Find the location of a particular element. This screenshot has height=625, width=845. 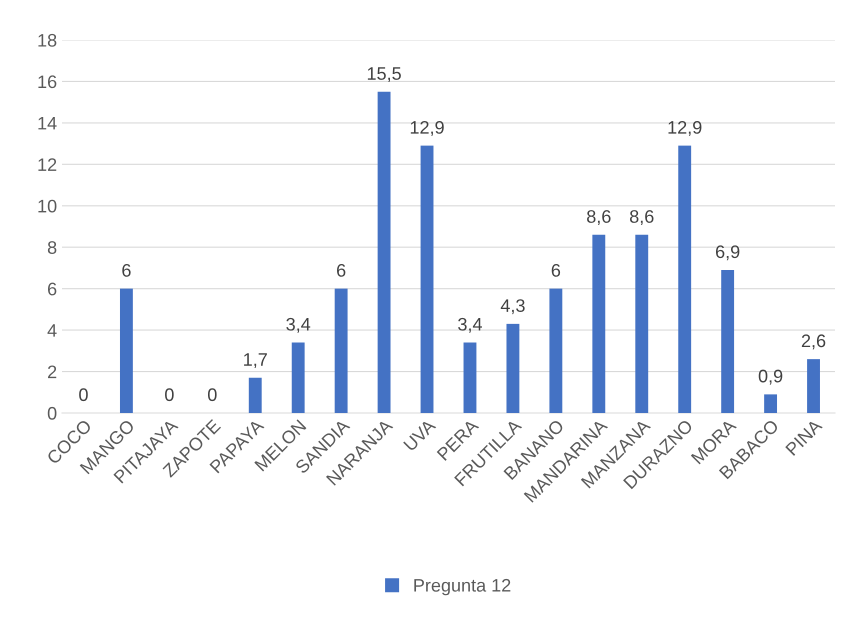

legend-label: Pregunta 12 is located at coordinates (462, 587).